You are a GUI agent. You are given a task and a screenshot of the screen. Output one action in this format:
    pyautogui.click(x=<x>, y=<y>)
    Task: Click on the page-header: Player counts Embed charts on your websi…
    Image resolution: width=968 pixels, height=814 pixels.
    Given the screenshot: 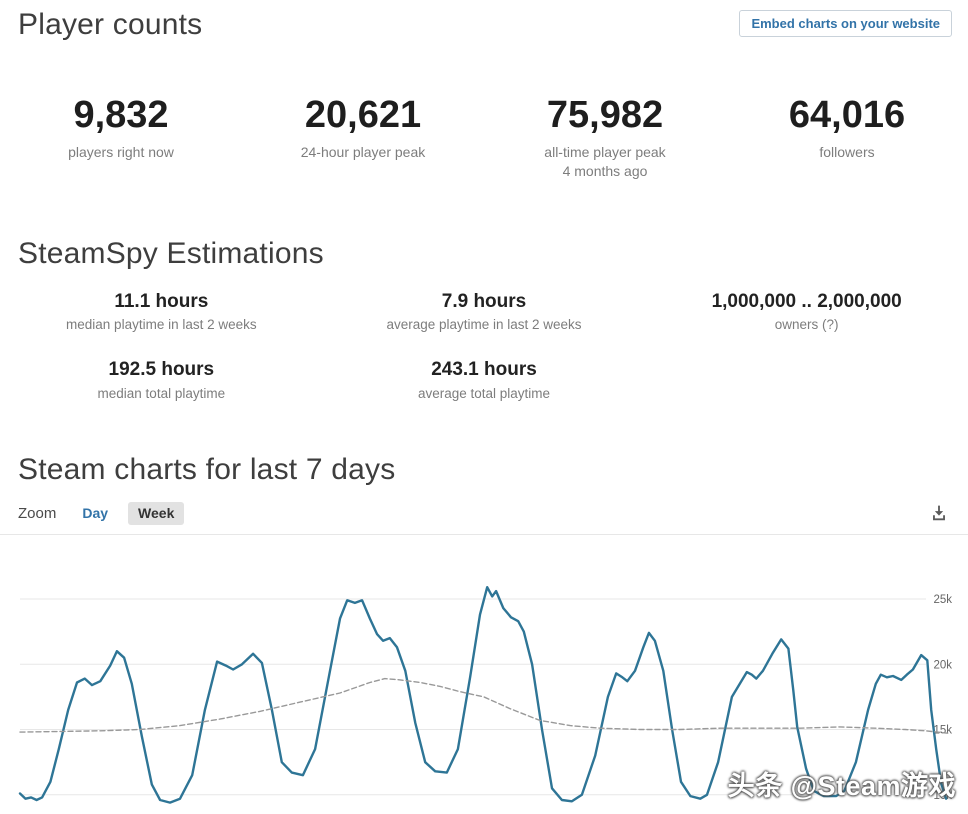 What is the action you would take?
    pyautogui.click(x=484, y=21)
    